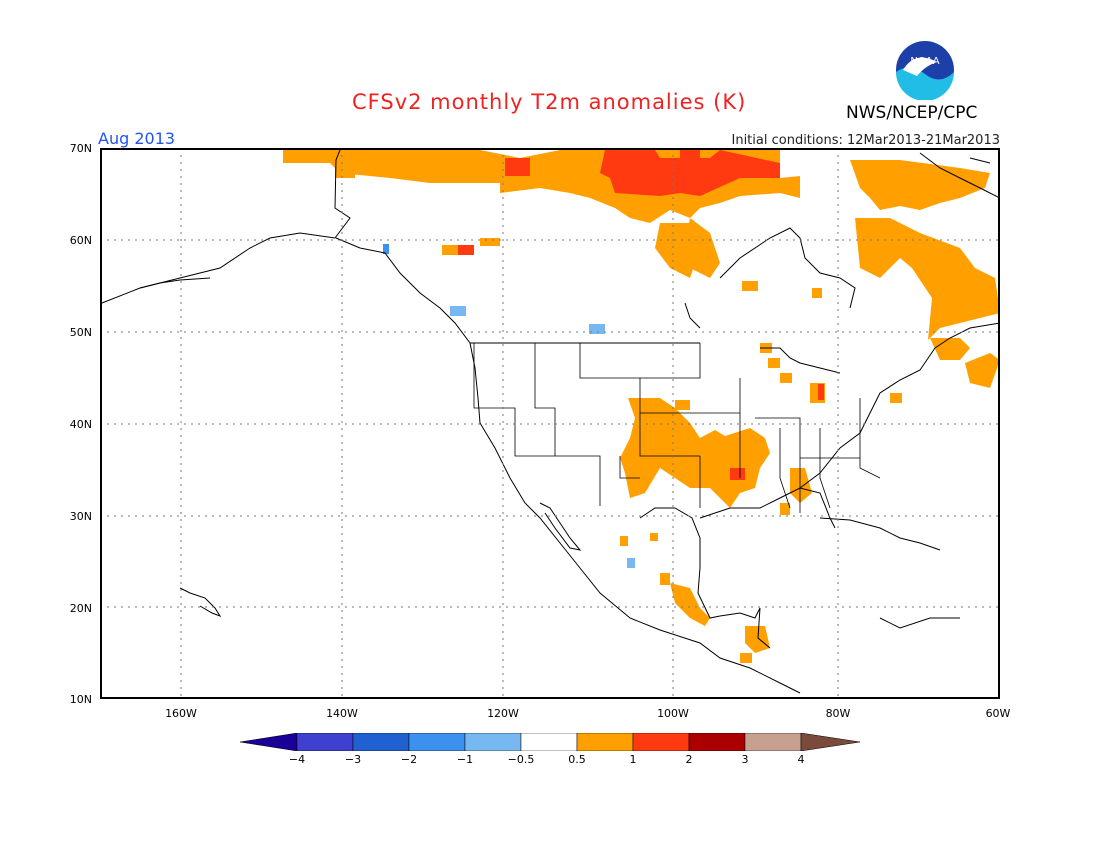 This screenshot has width=1100, height=850. I want to click on colorbar-label: 4, so click(801, 759).